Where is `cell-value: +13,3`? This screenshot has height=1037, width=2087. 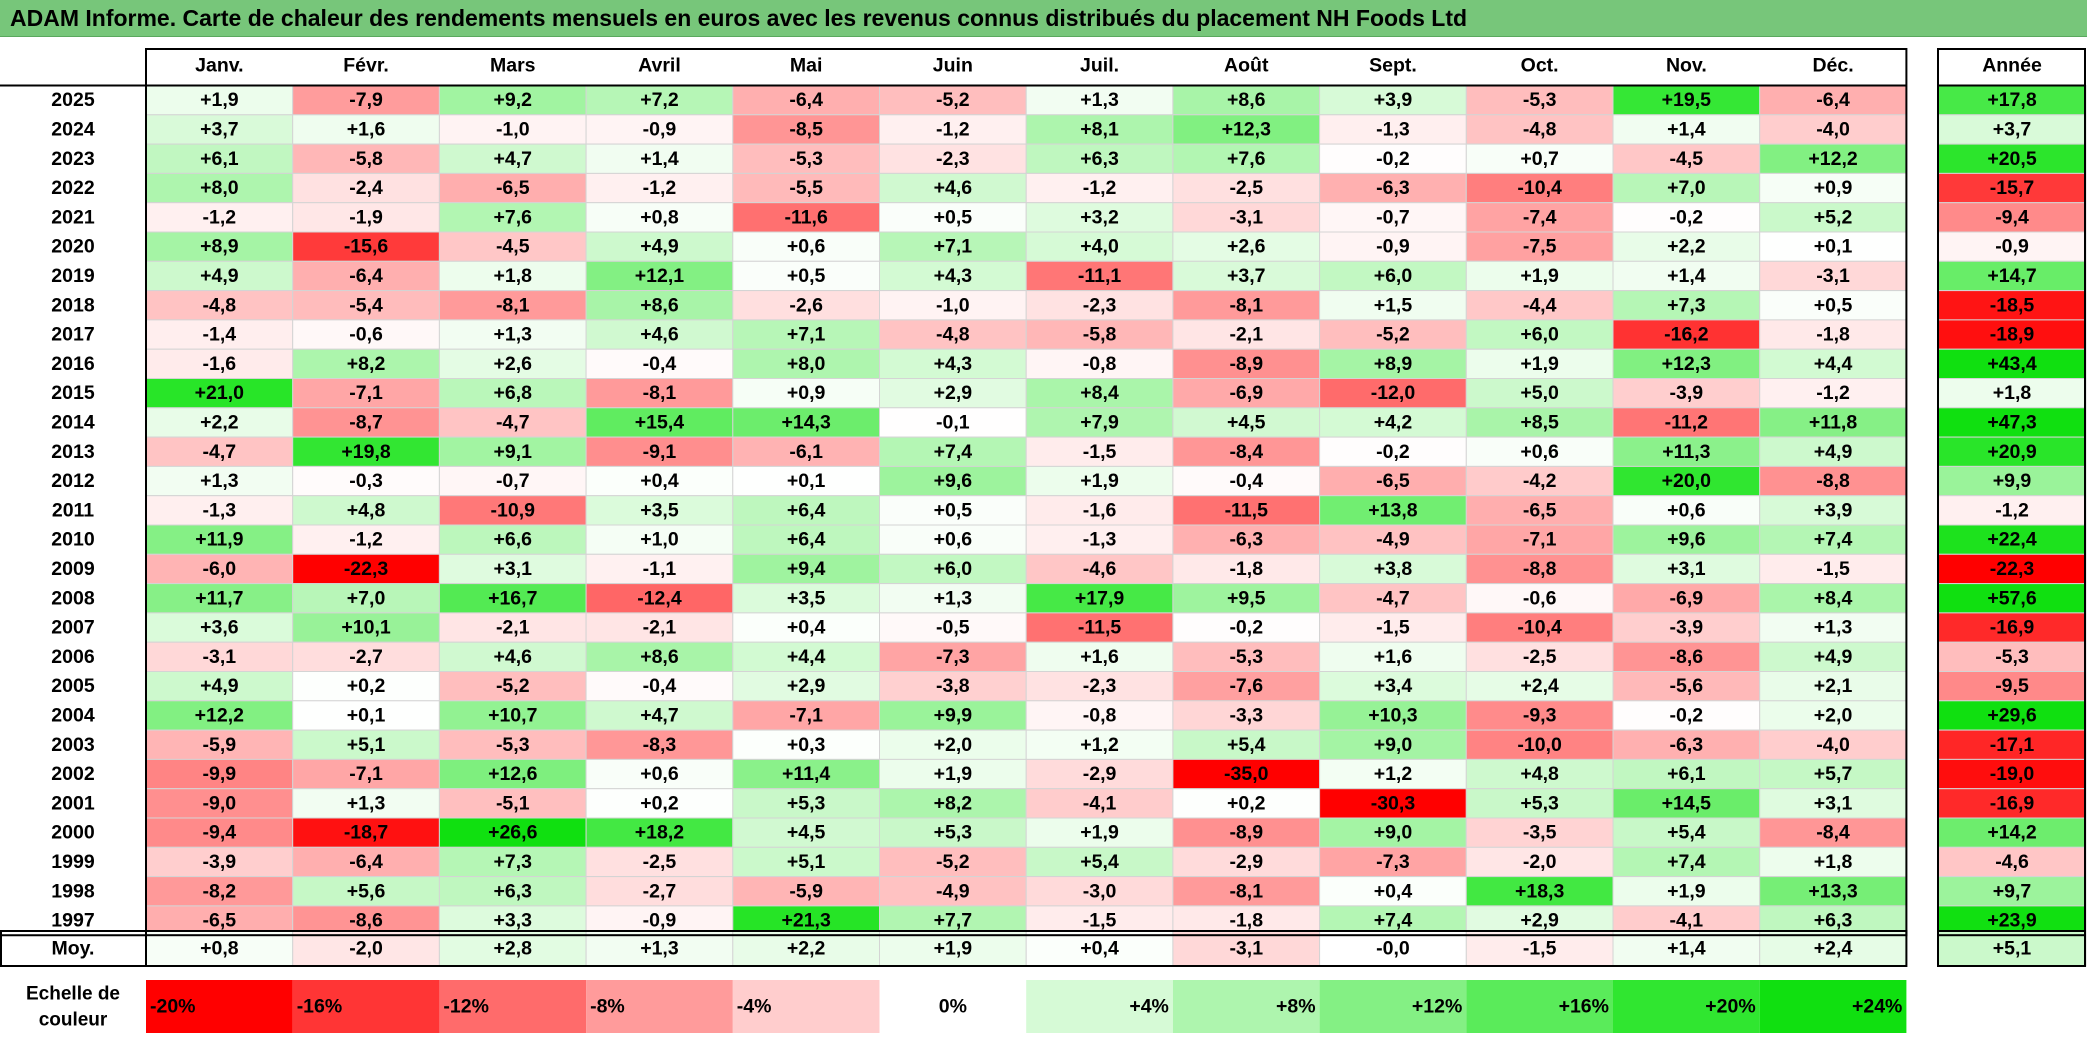 cell-value: +13,3 is located at coordinates (1832, 891).